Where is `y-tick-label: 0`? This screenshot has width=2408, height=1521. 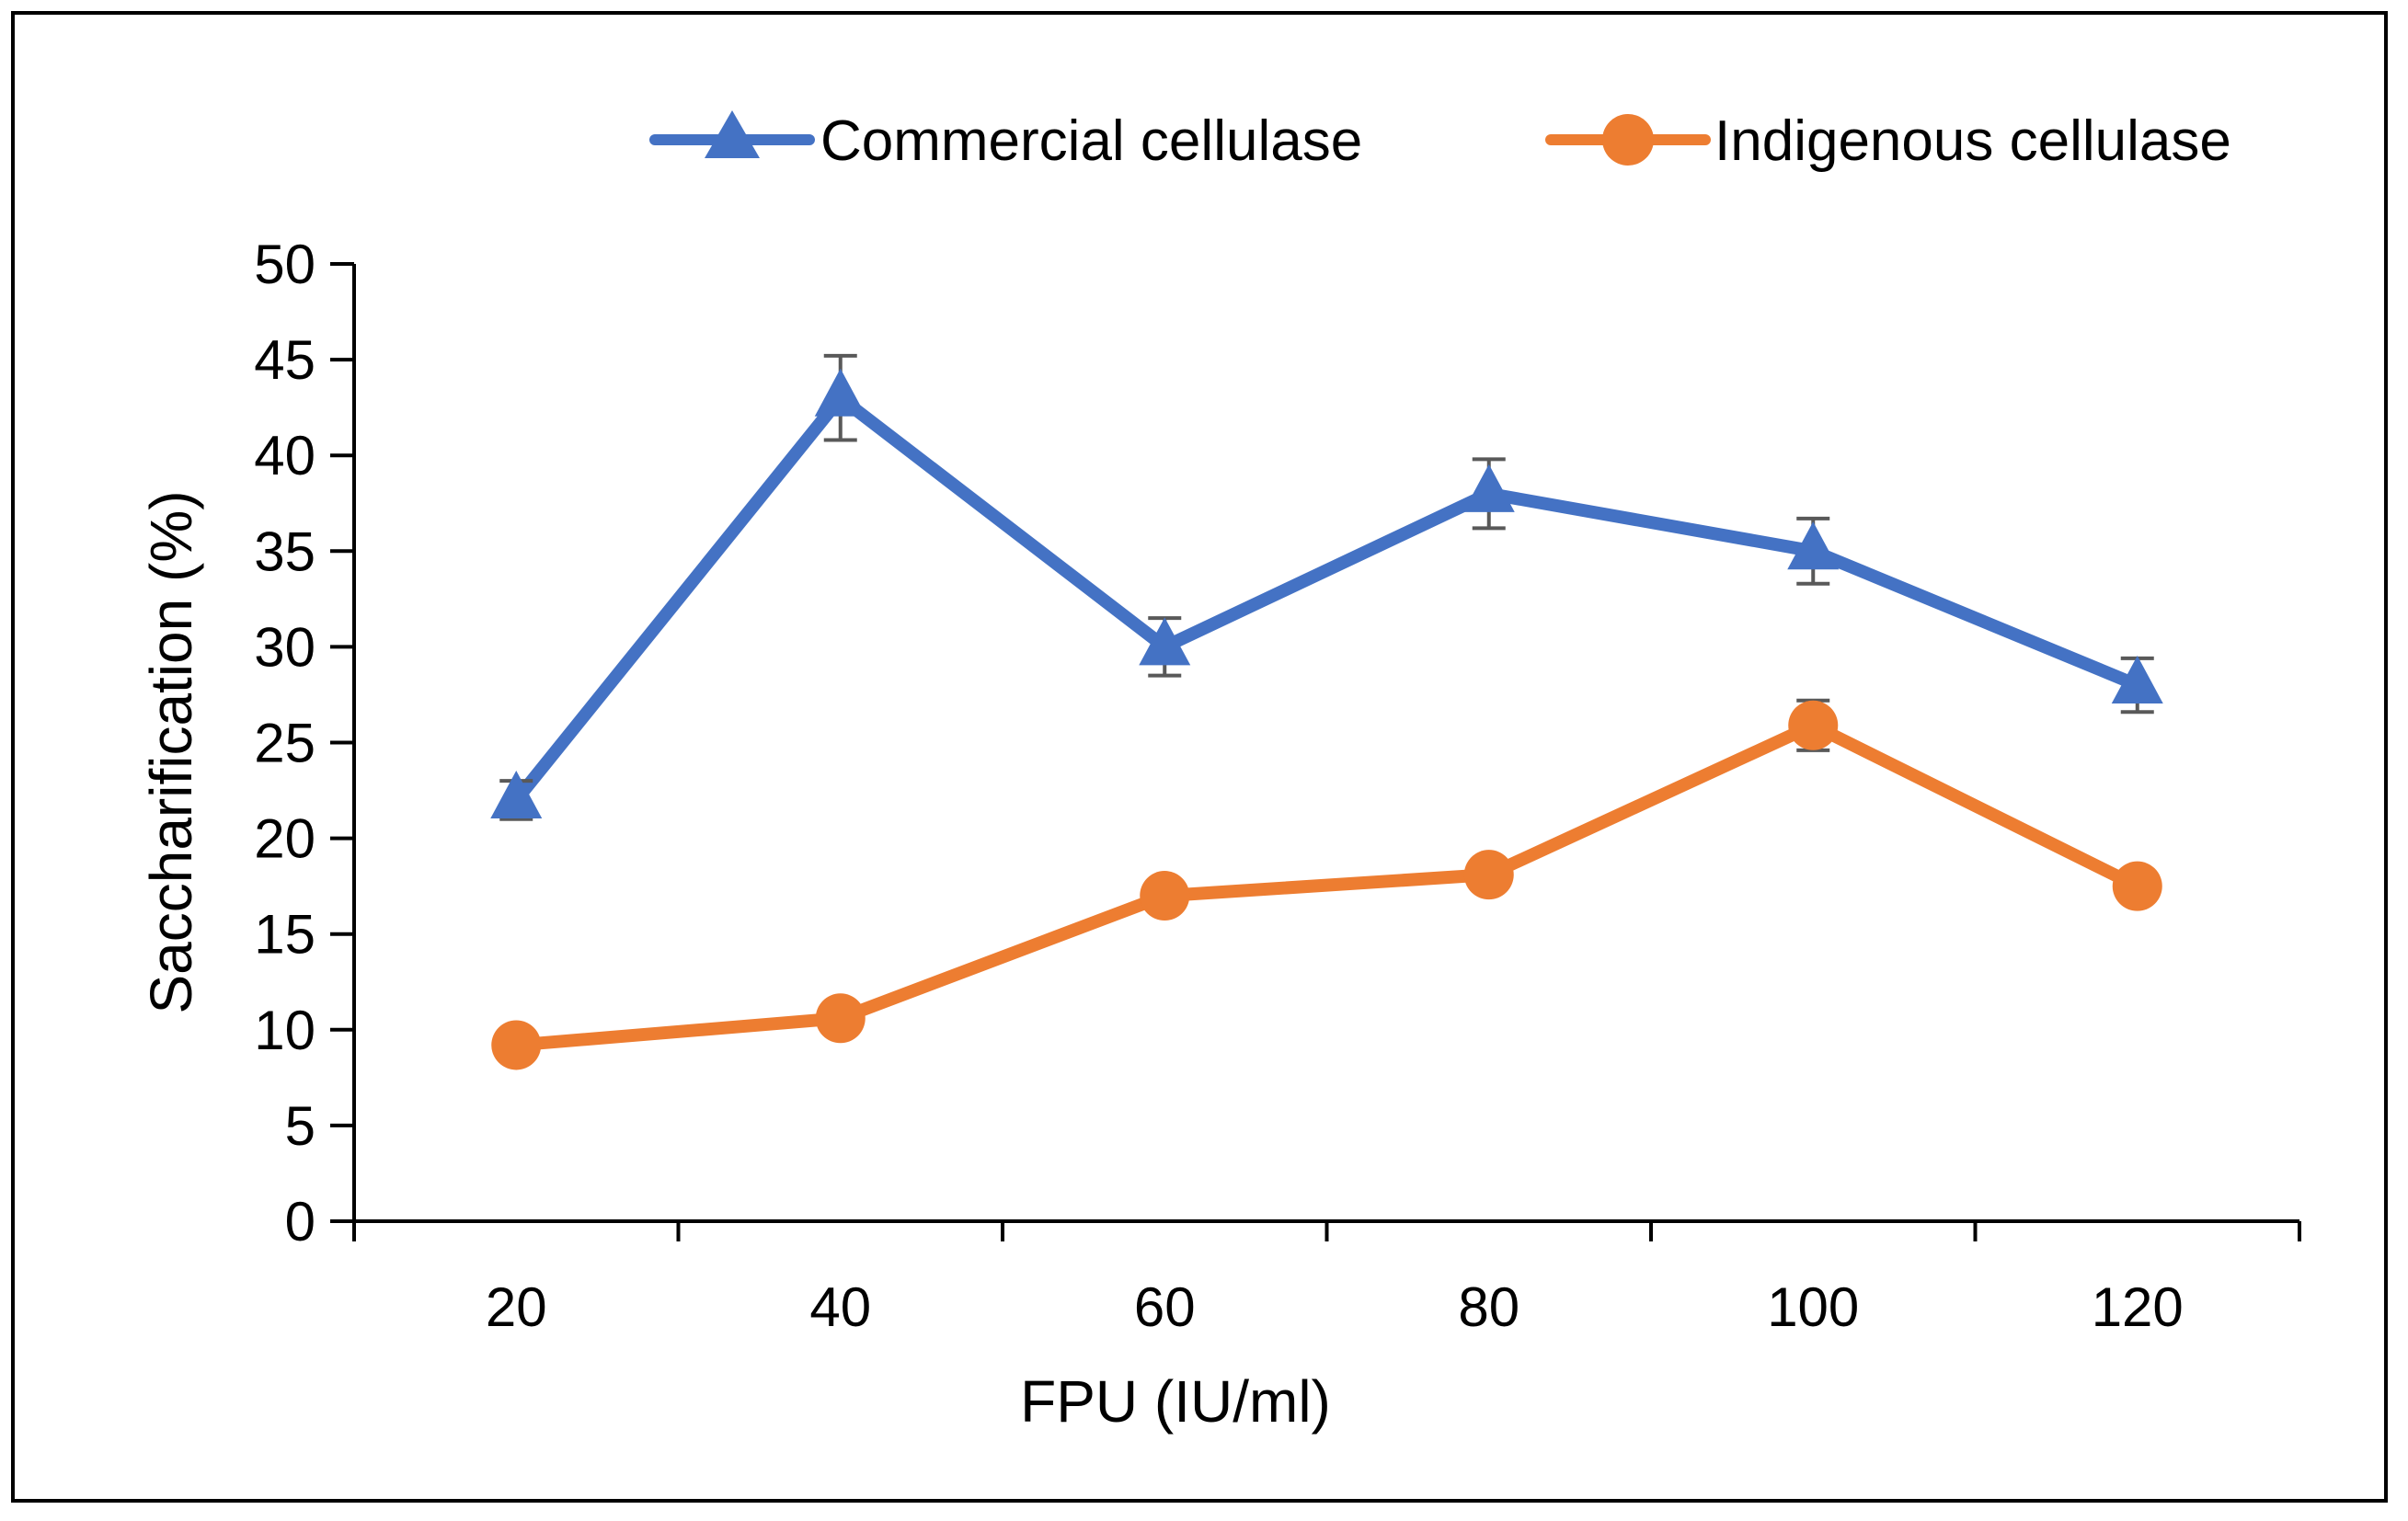
y-tick-label: 0 is located at coordinates (300, 1221).